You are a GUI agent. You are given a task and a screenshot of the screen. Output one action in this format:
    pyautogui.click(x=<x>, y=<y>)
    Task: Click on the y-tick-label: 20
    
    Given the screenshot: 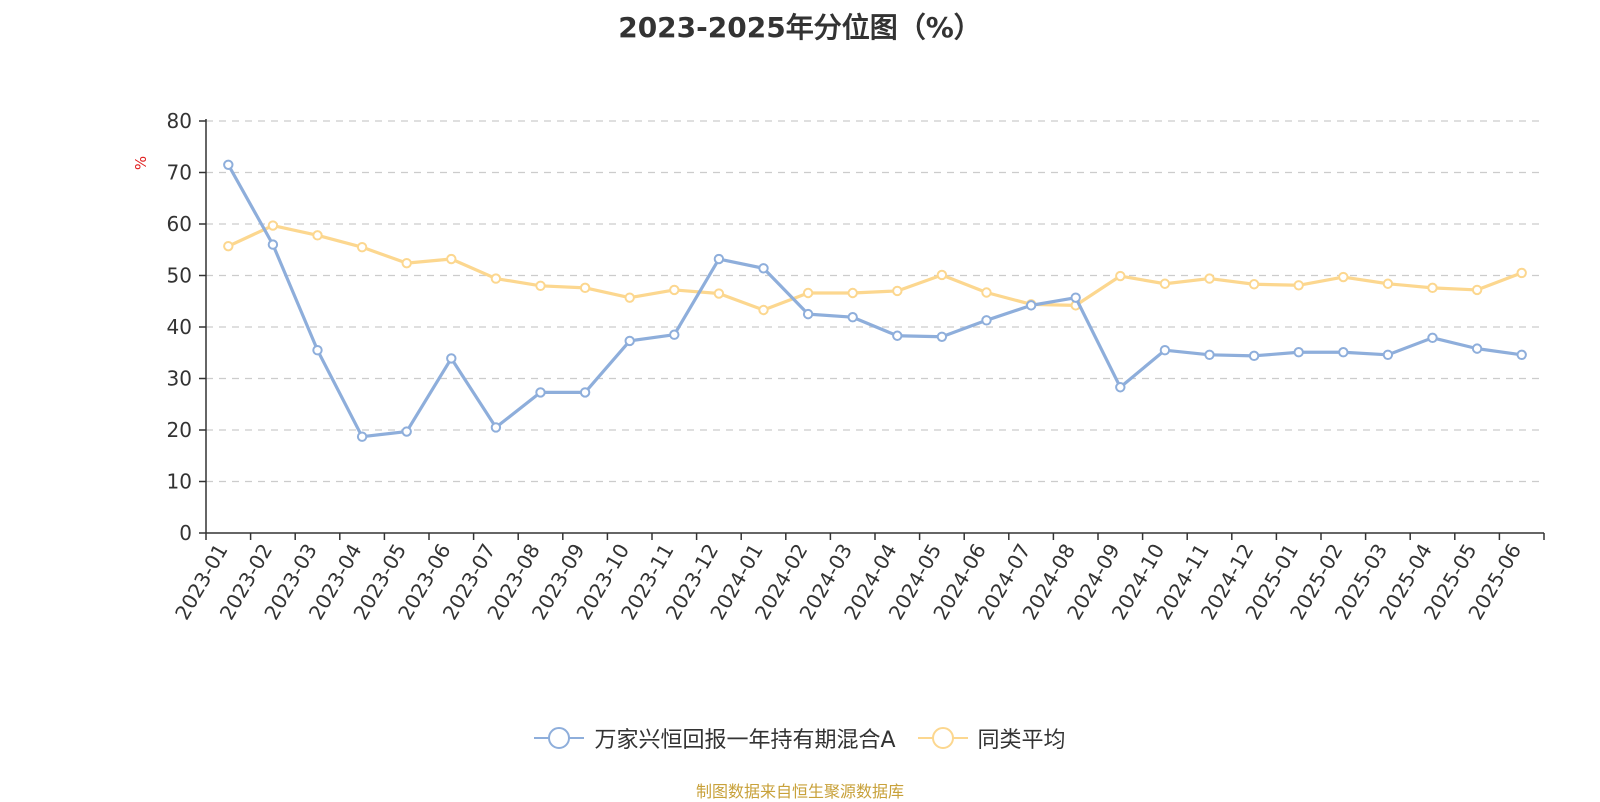 What is the action you would take?
    pyautogui.click(x=179, y=430)
    